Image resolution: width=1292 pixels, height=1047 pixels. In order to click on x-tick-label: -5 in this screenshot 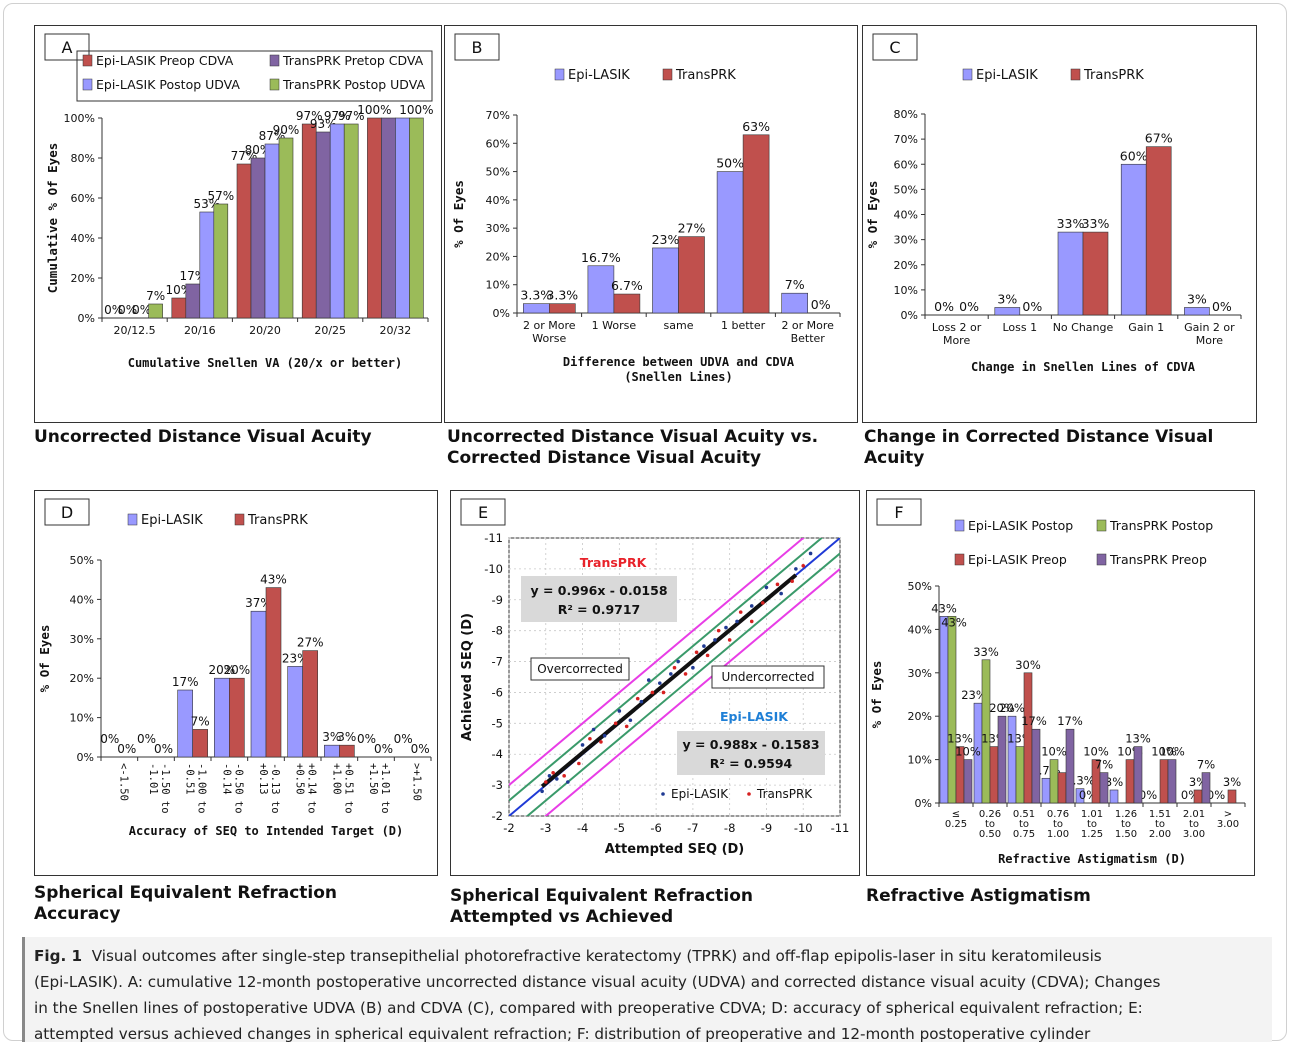, I will do `click(619, 828)`.